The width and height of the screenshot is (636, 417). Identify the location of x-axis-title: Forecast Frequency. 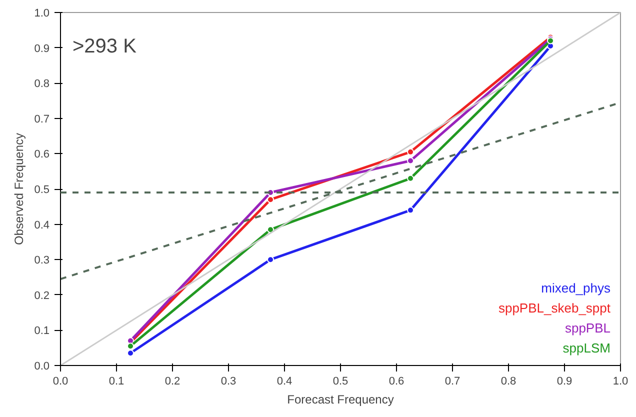
(340, 399).